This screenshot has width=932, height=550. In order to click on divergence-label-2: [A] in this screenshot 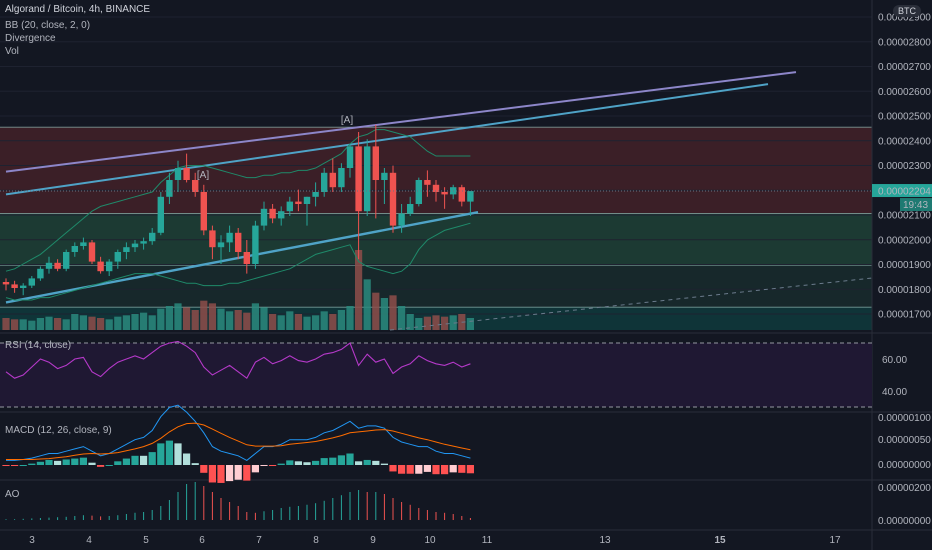, I will do `click(347, 120)`.